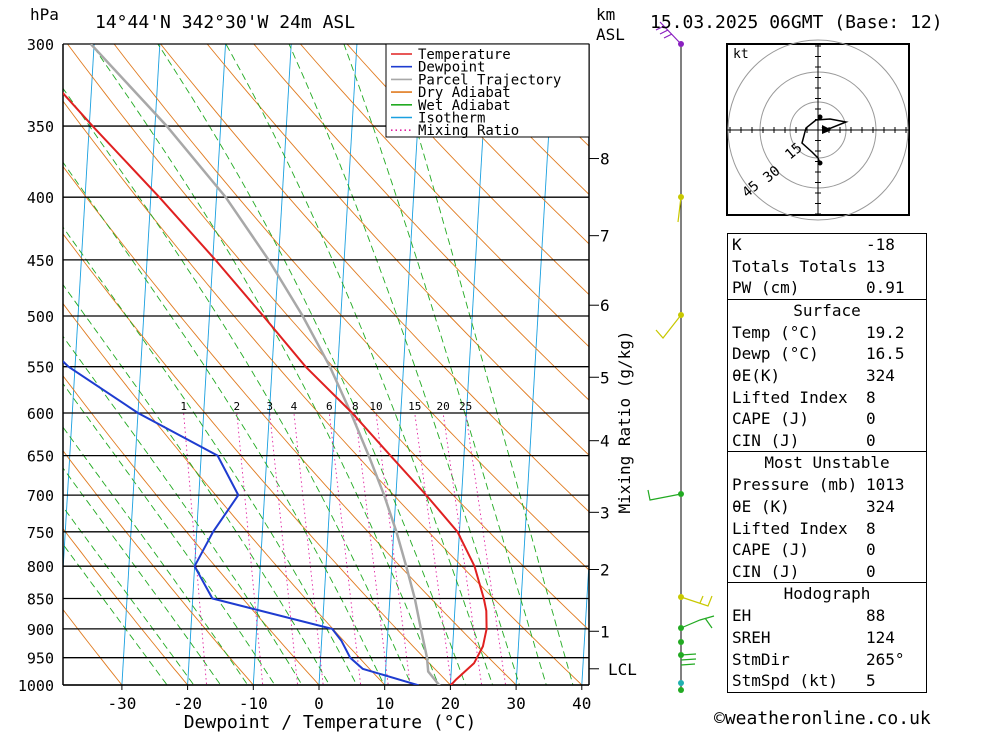 The image size is (1000, 733). I want to click on mixing-ratio-label: 15, so click(414, 406).